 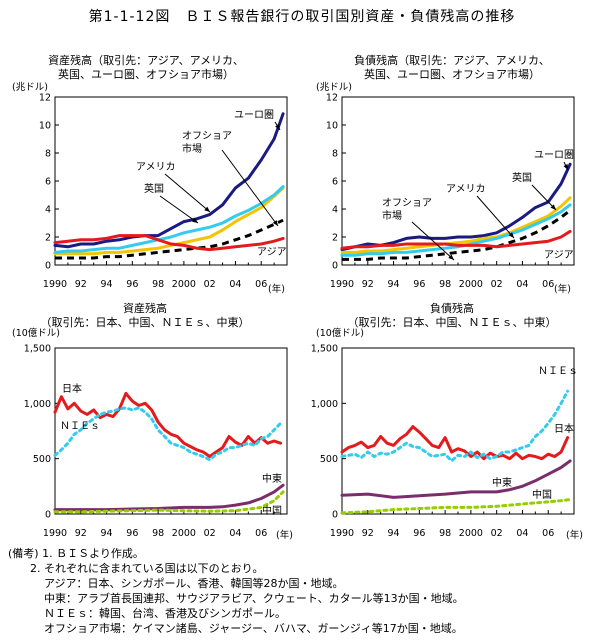 I want to click on x-tick-label: 06, so click(x=261, y=284).